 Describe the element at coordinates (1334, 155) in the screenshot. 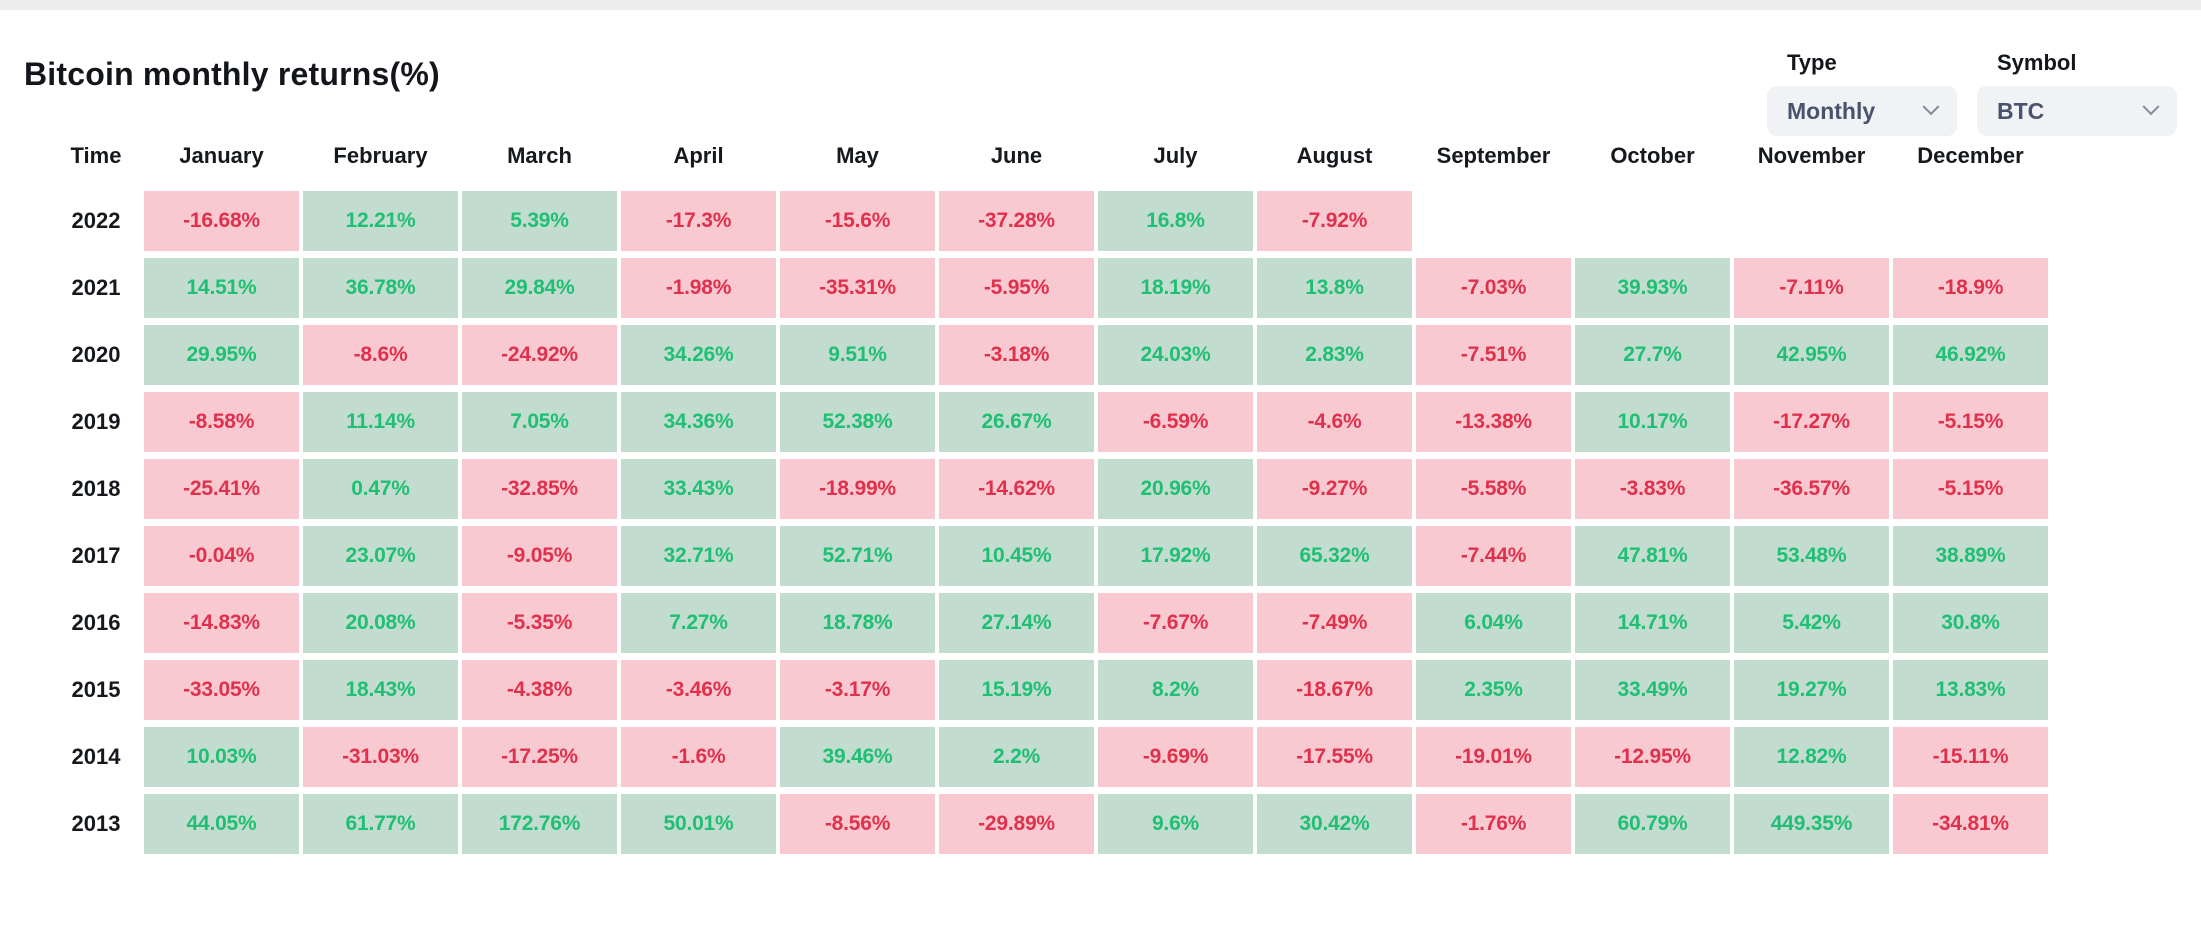

I see `column-header-august: August` at that location.